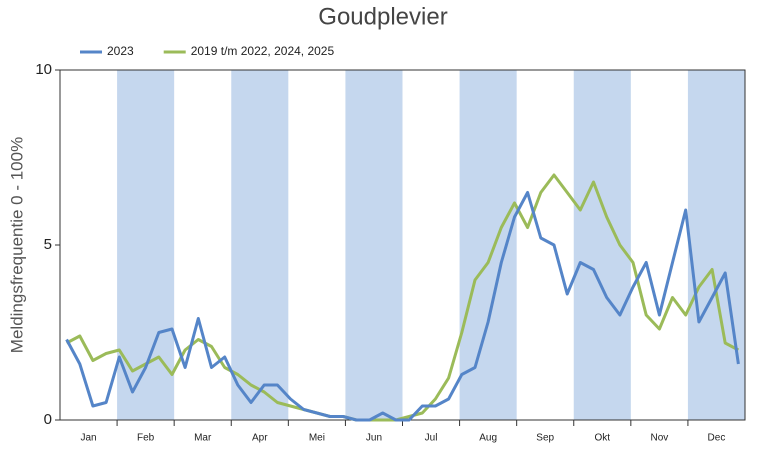 This screenshot has height=450, width=765. I want to click on y-tick-label: 10, so click(43, 69).